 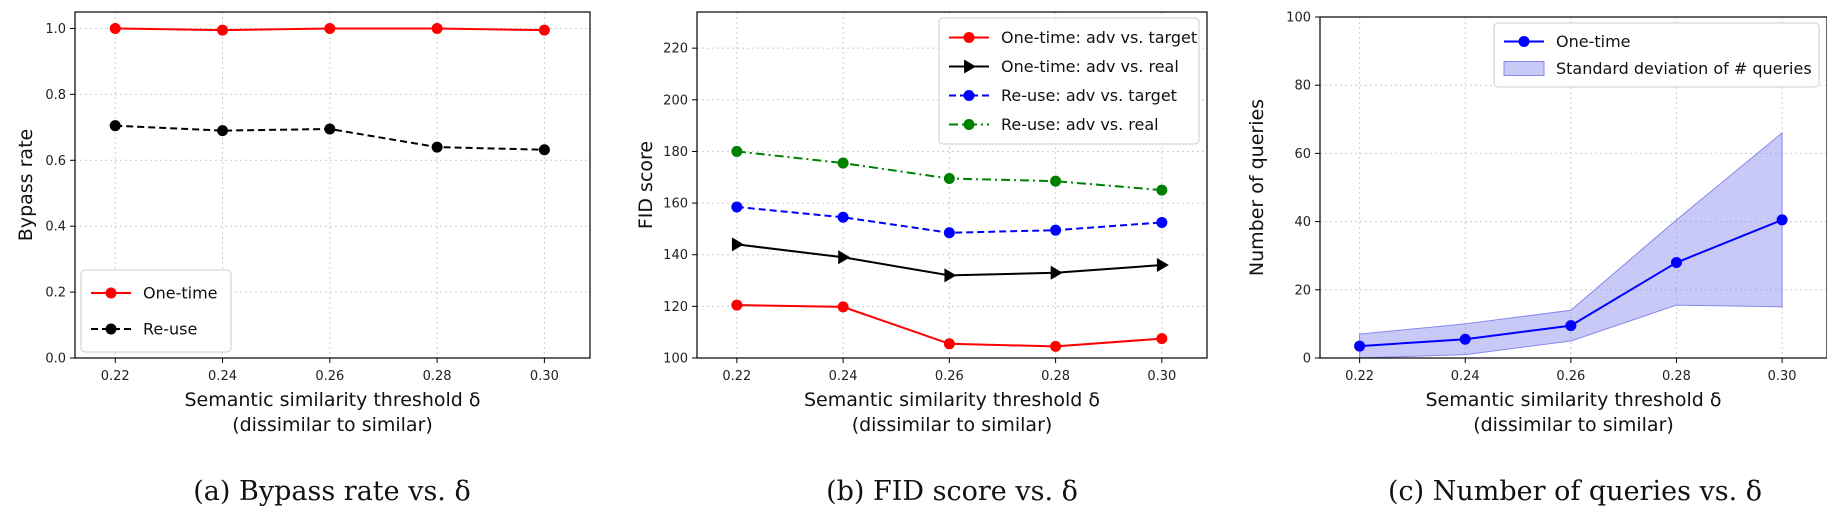 I want to click on y-tick-label: 220, so click(x=675, y=49).